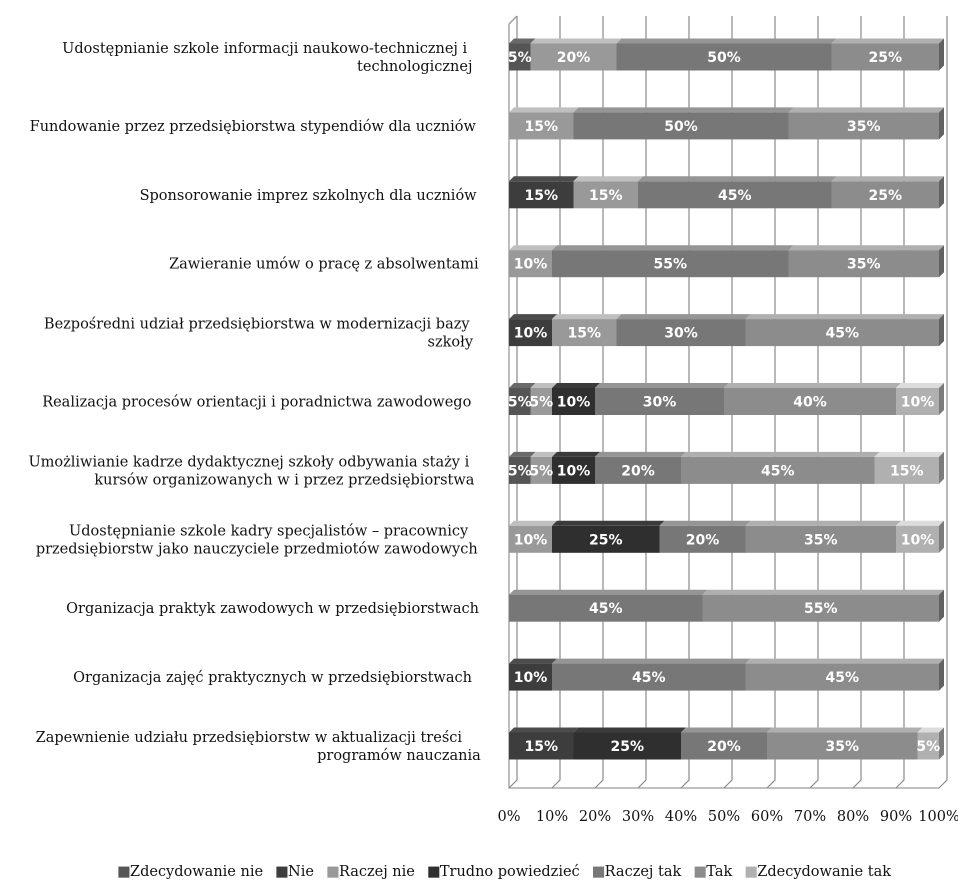 The image size is (958, 882). I want to click on legend-label: Tak, so click(719, 872).